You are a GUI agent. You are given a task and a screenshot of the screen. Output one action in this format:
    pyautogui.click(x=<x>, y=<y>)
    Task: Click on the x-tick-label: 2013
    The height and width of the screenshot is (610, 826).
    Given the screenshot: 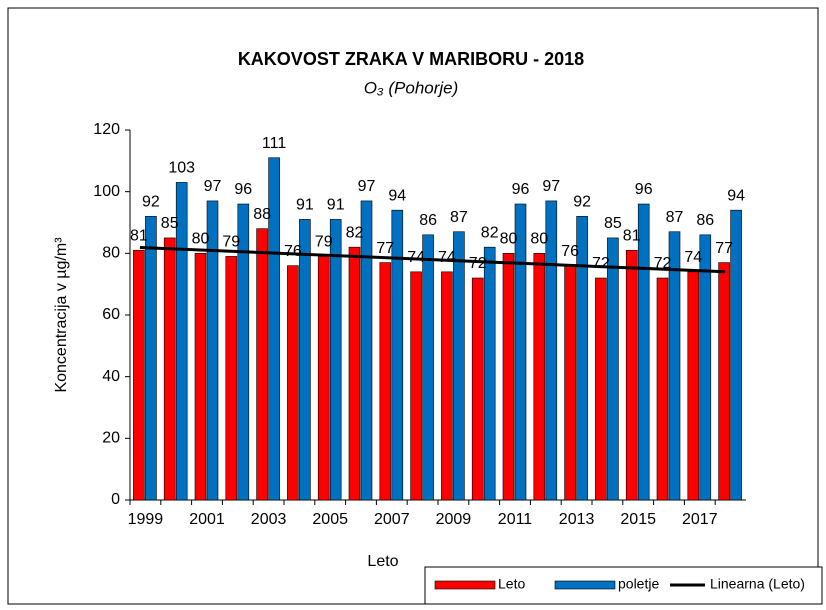 What is the action you would take?
    pyautogui.click(x=577, y=519)
    